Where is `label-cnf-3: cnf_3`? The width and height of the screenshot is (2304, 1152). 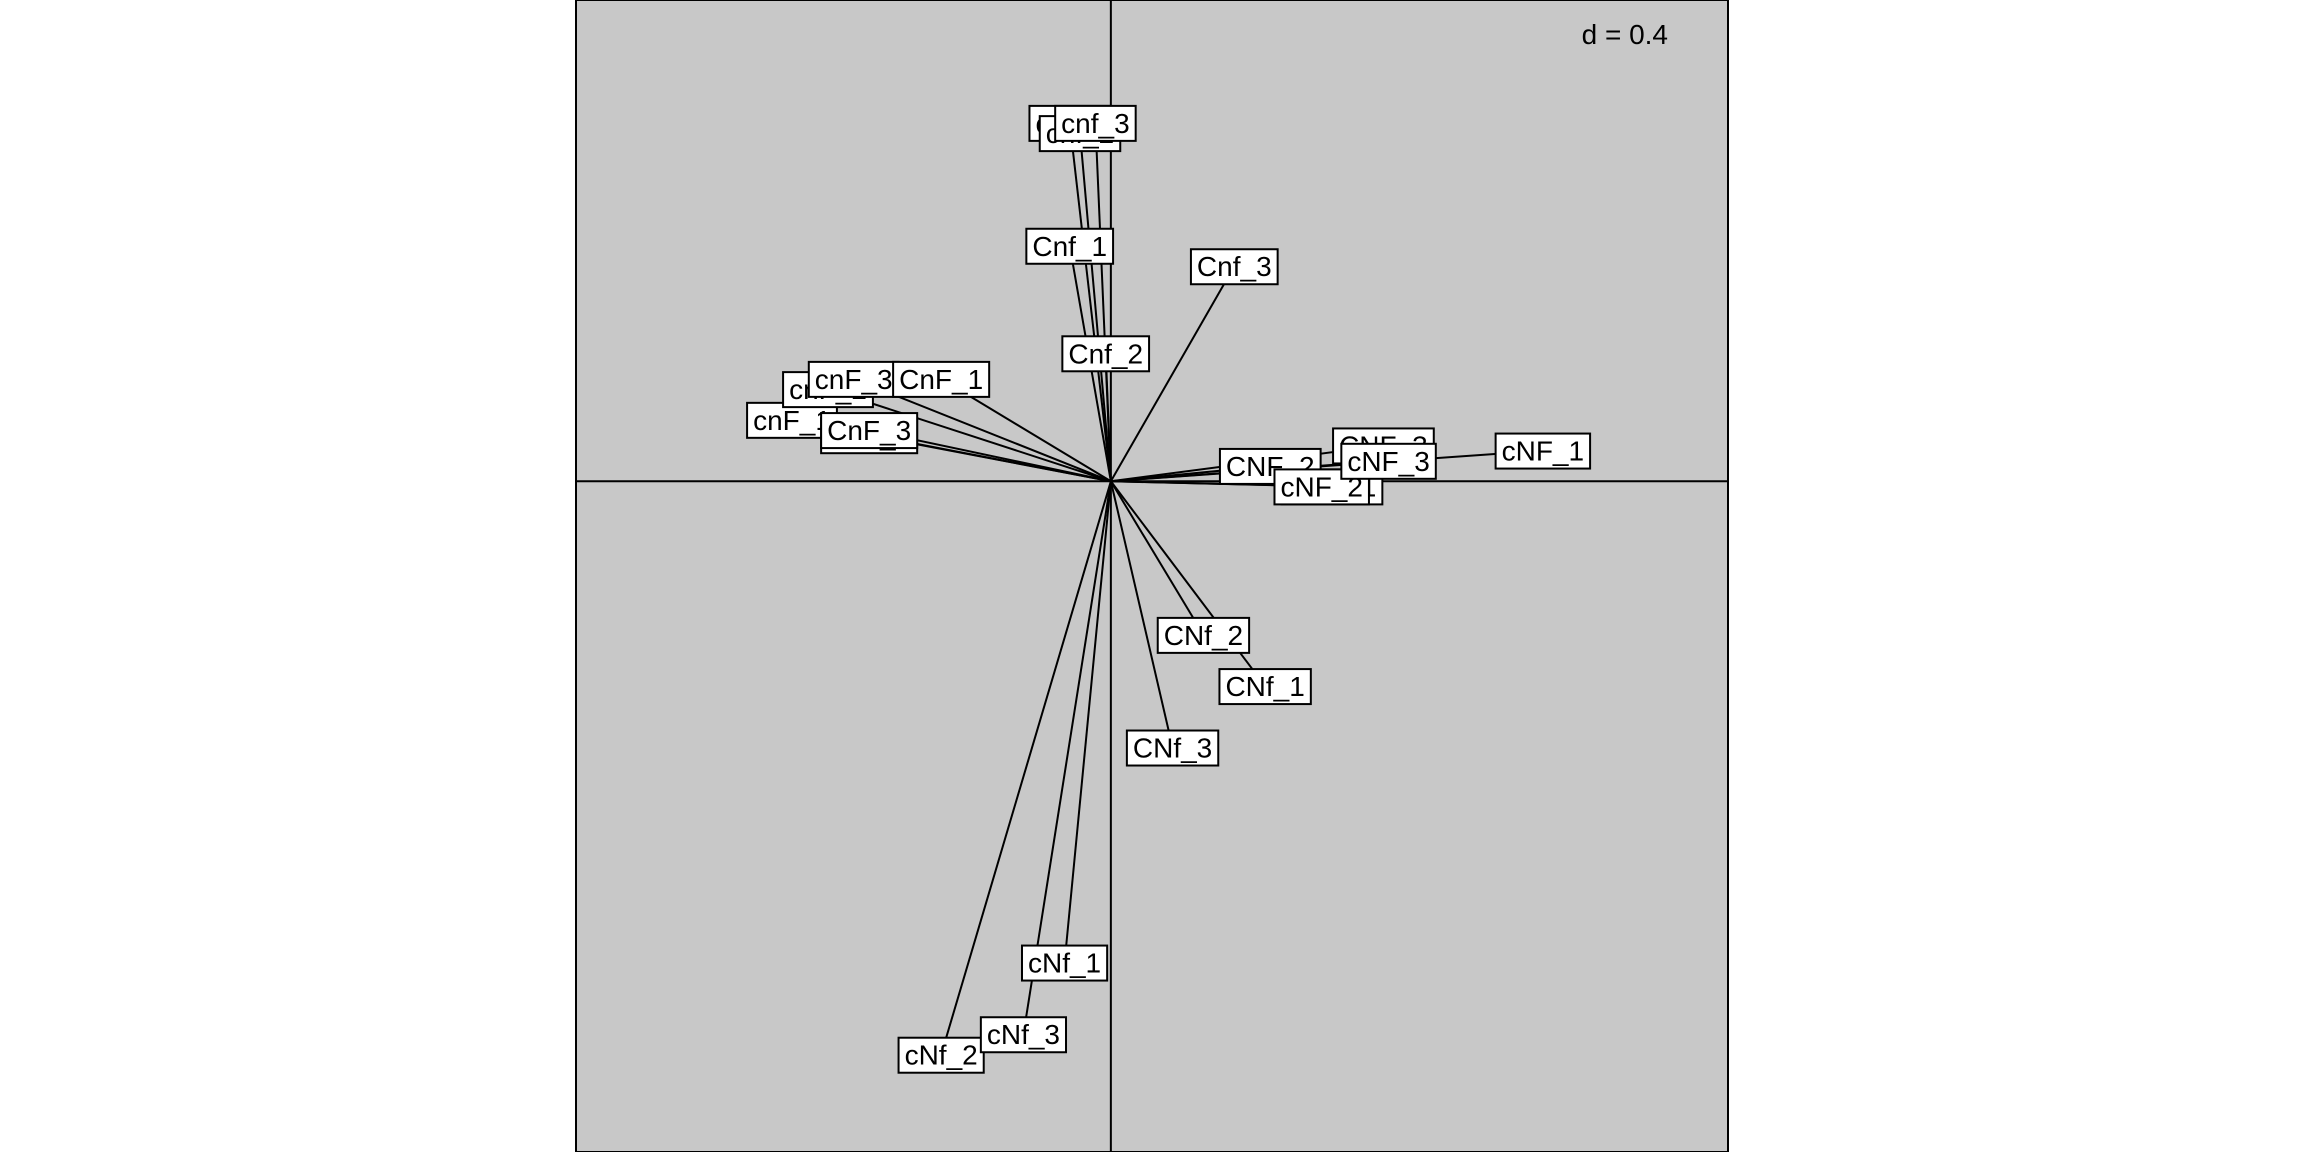 label-cnf-3: cnf_3 is located at coordinates (1095, 123).